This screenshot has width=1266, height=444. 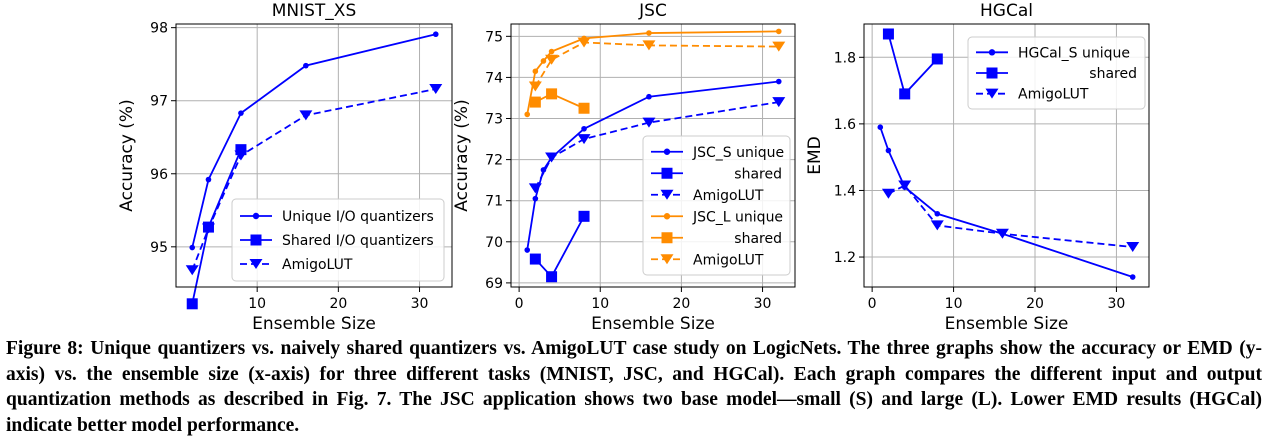 What do you see at coordinates (737, 217) in the screenshot?
I see `legend-label: JSC_L unique` at bounding box center [737, 217].